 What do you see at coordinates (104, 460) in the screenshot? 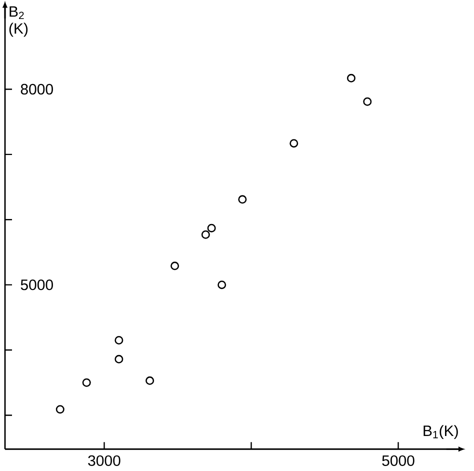
I see `x-tick-label: 3000` at bounding box center [104, 460].